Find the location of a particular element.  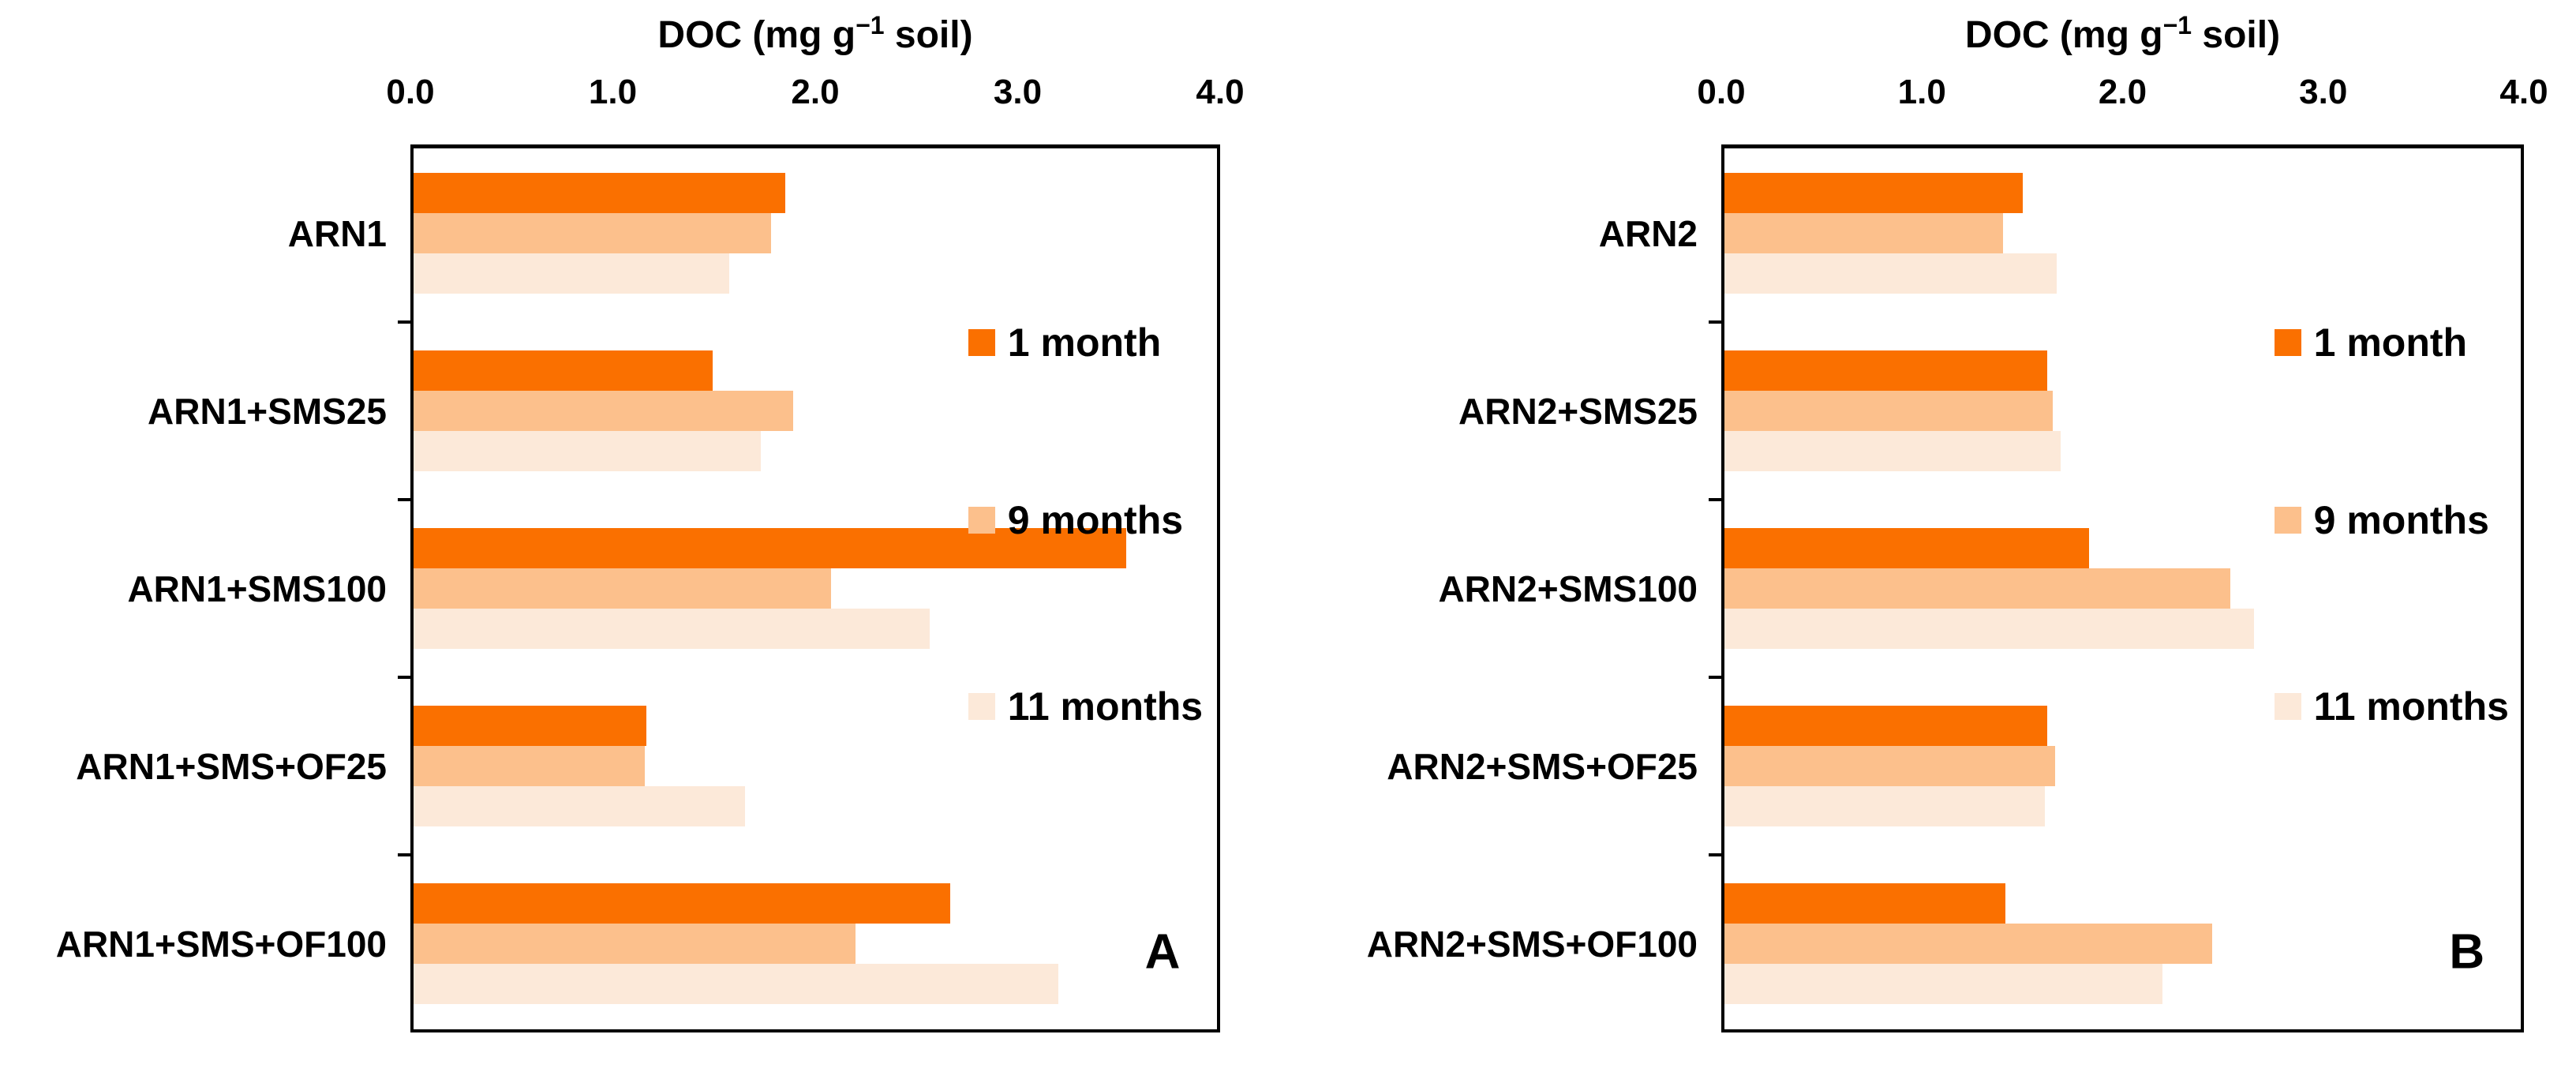

bar-ARN2+SMS100-11-months is located at coordinates (1989, 629).